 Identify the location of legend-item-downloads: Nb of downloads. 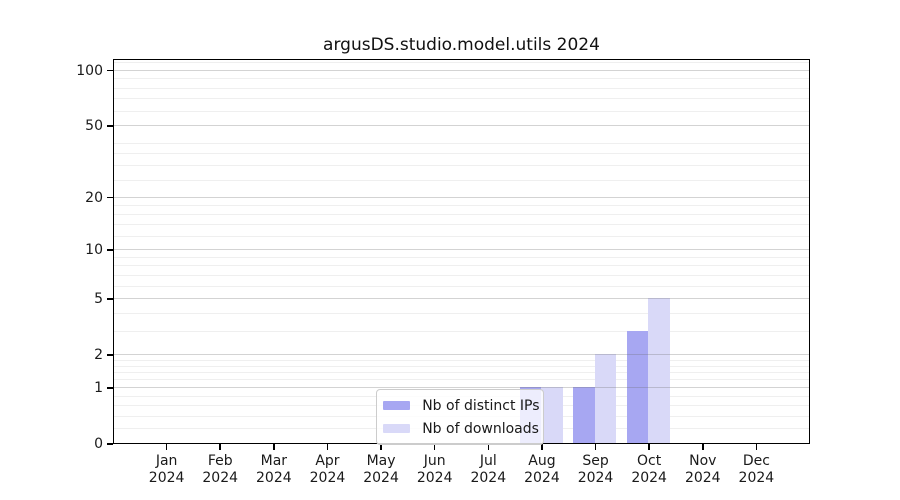
(461, 428).